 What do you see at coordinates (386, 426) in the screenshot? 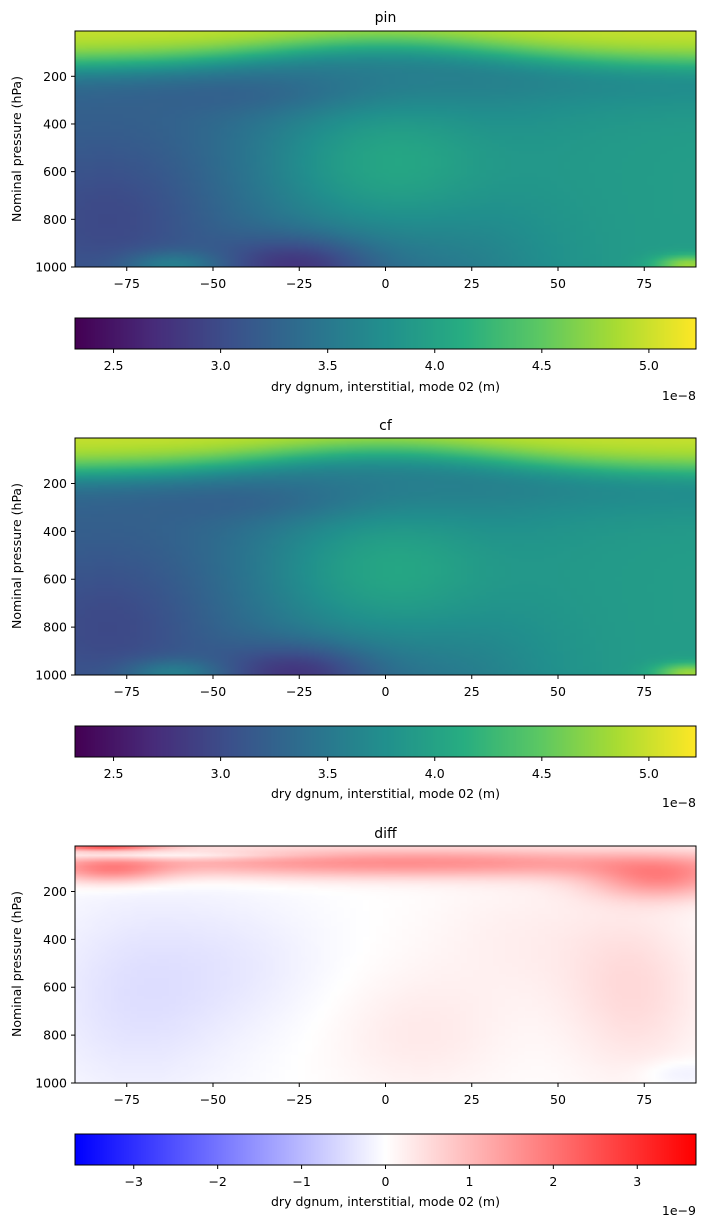
I see `panel-title: cf` at bounding box center [386, 426].